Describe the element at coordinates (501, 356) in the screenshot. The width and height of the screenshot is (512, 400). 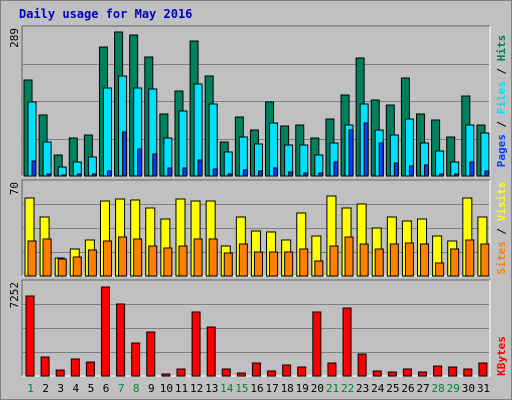
I see `kbytes-legend: KBytes` at that location.